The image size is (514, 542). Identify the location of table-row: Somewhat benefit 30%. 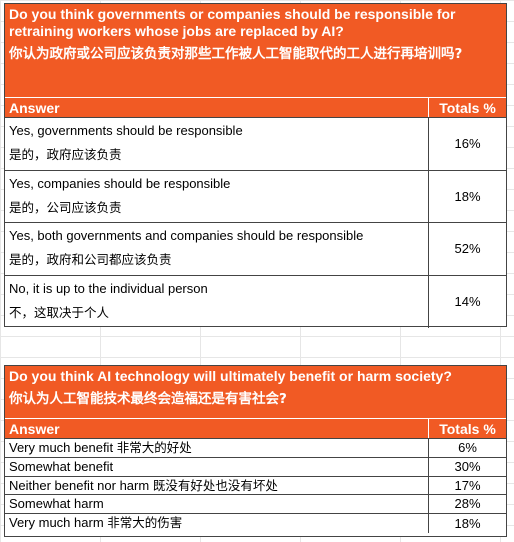
(255, 467).